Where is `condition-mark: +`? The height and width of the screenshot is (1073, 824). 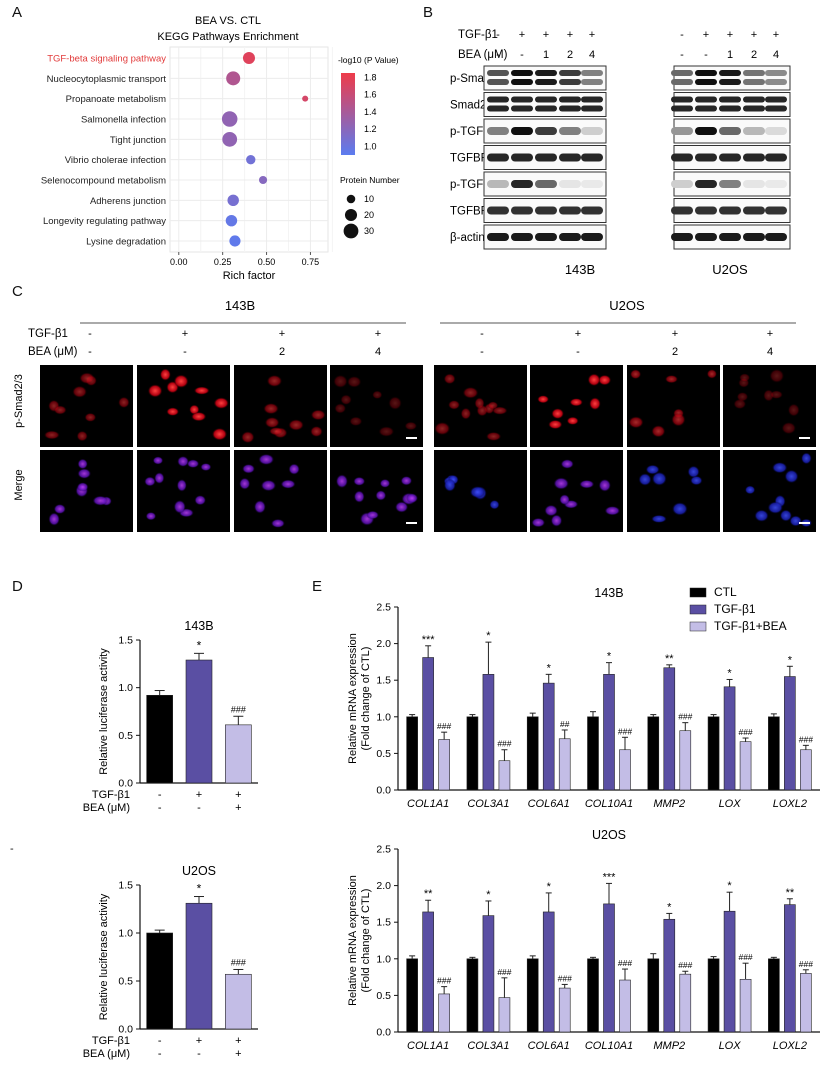 condition-mark: + is located at coordinates (238, 1041).